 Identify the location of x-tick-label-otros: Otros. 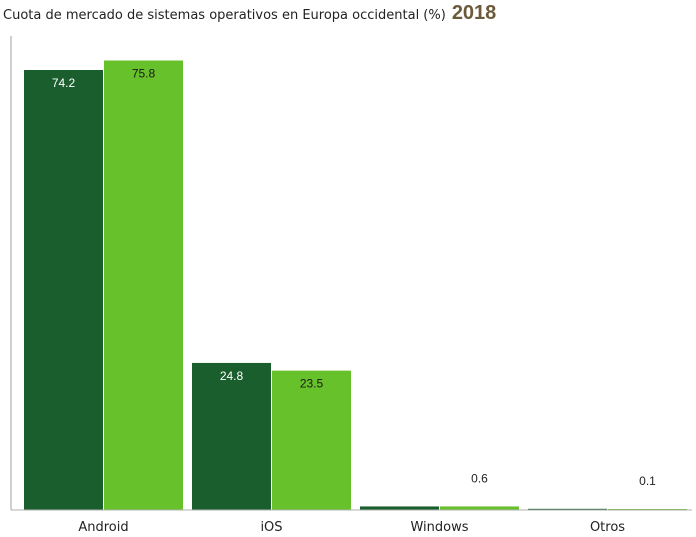
(607, 527).